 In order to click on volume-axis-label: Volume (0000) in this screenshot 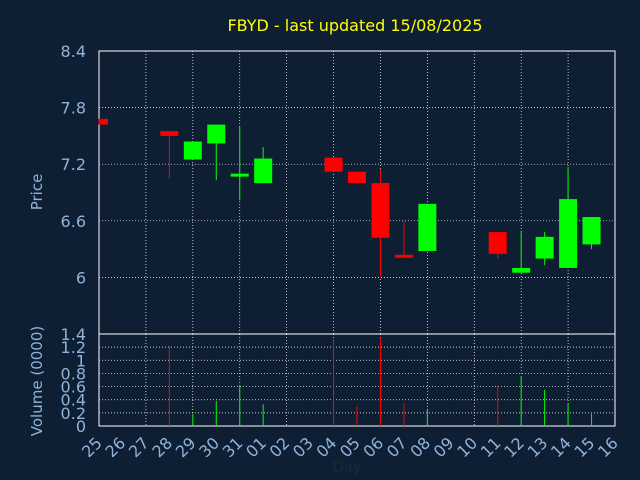, I will do `click(37, 381)`.